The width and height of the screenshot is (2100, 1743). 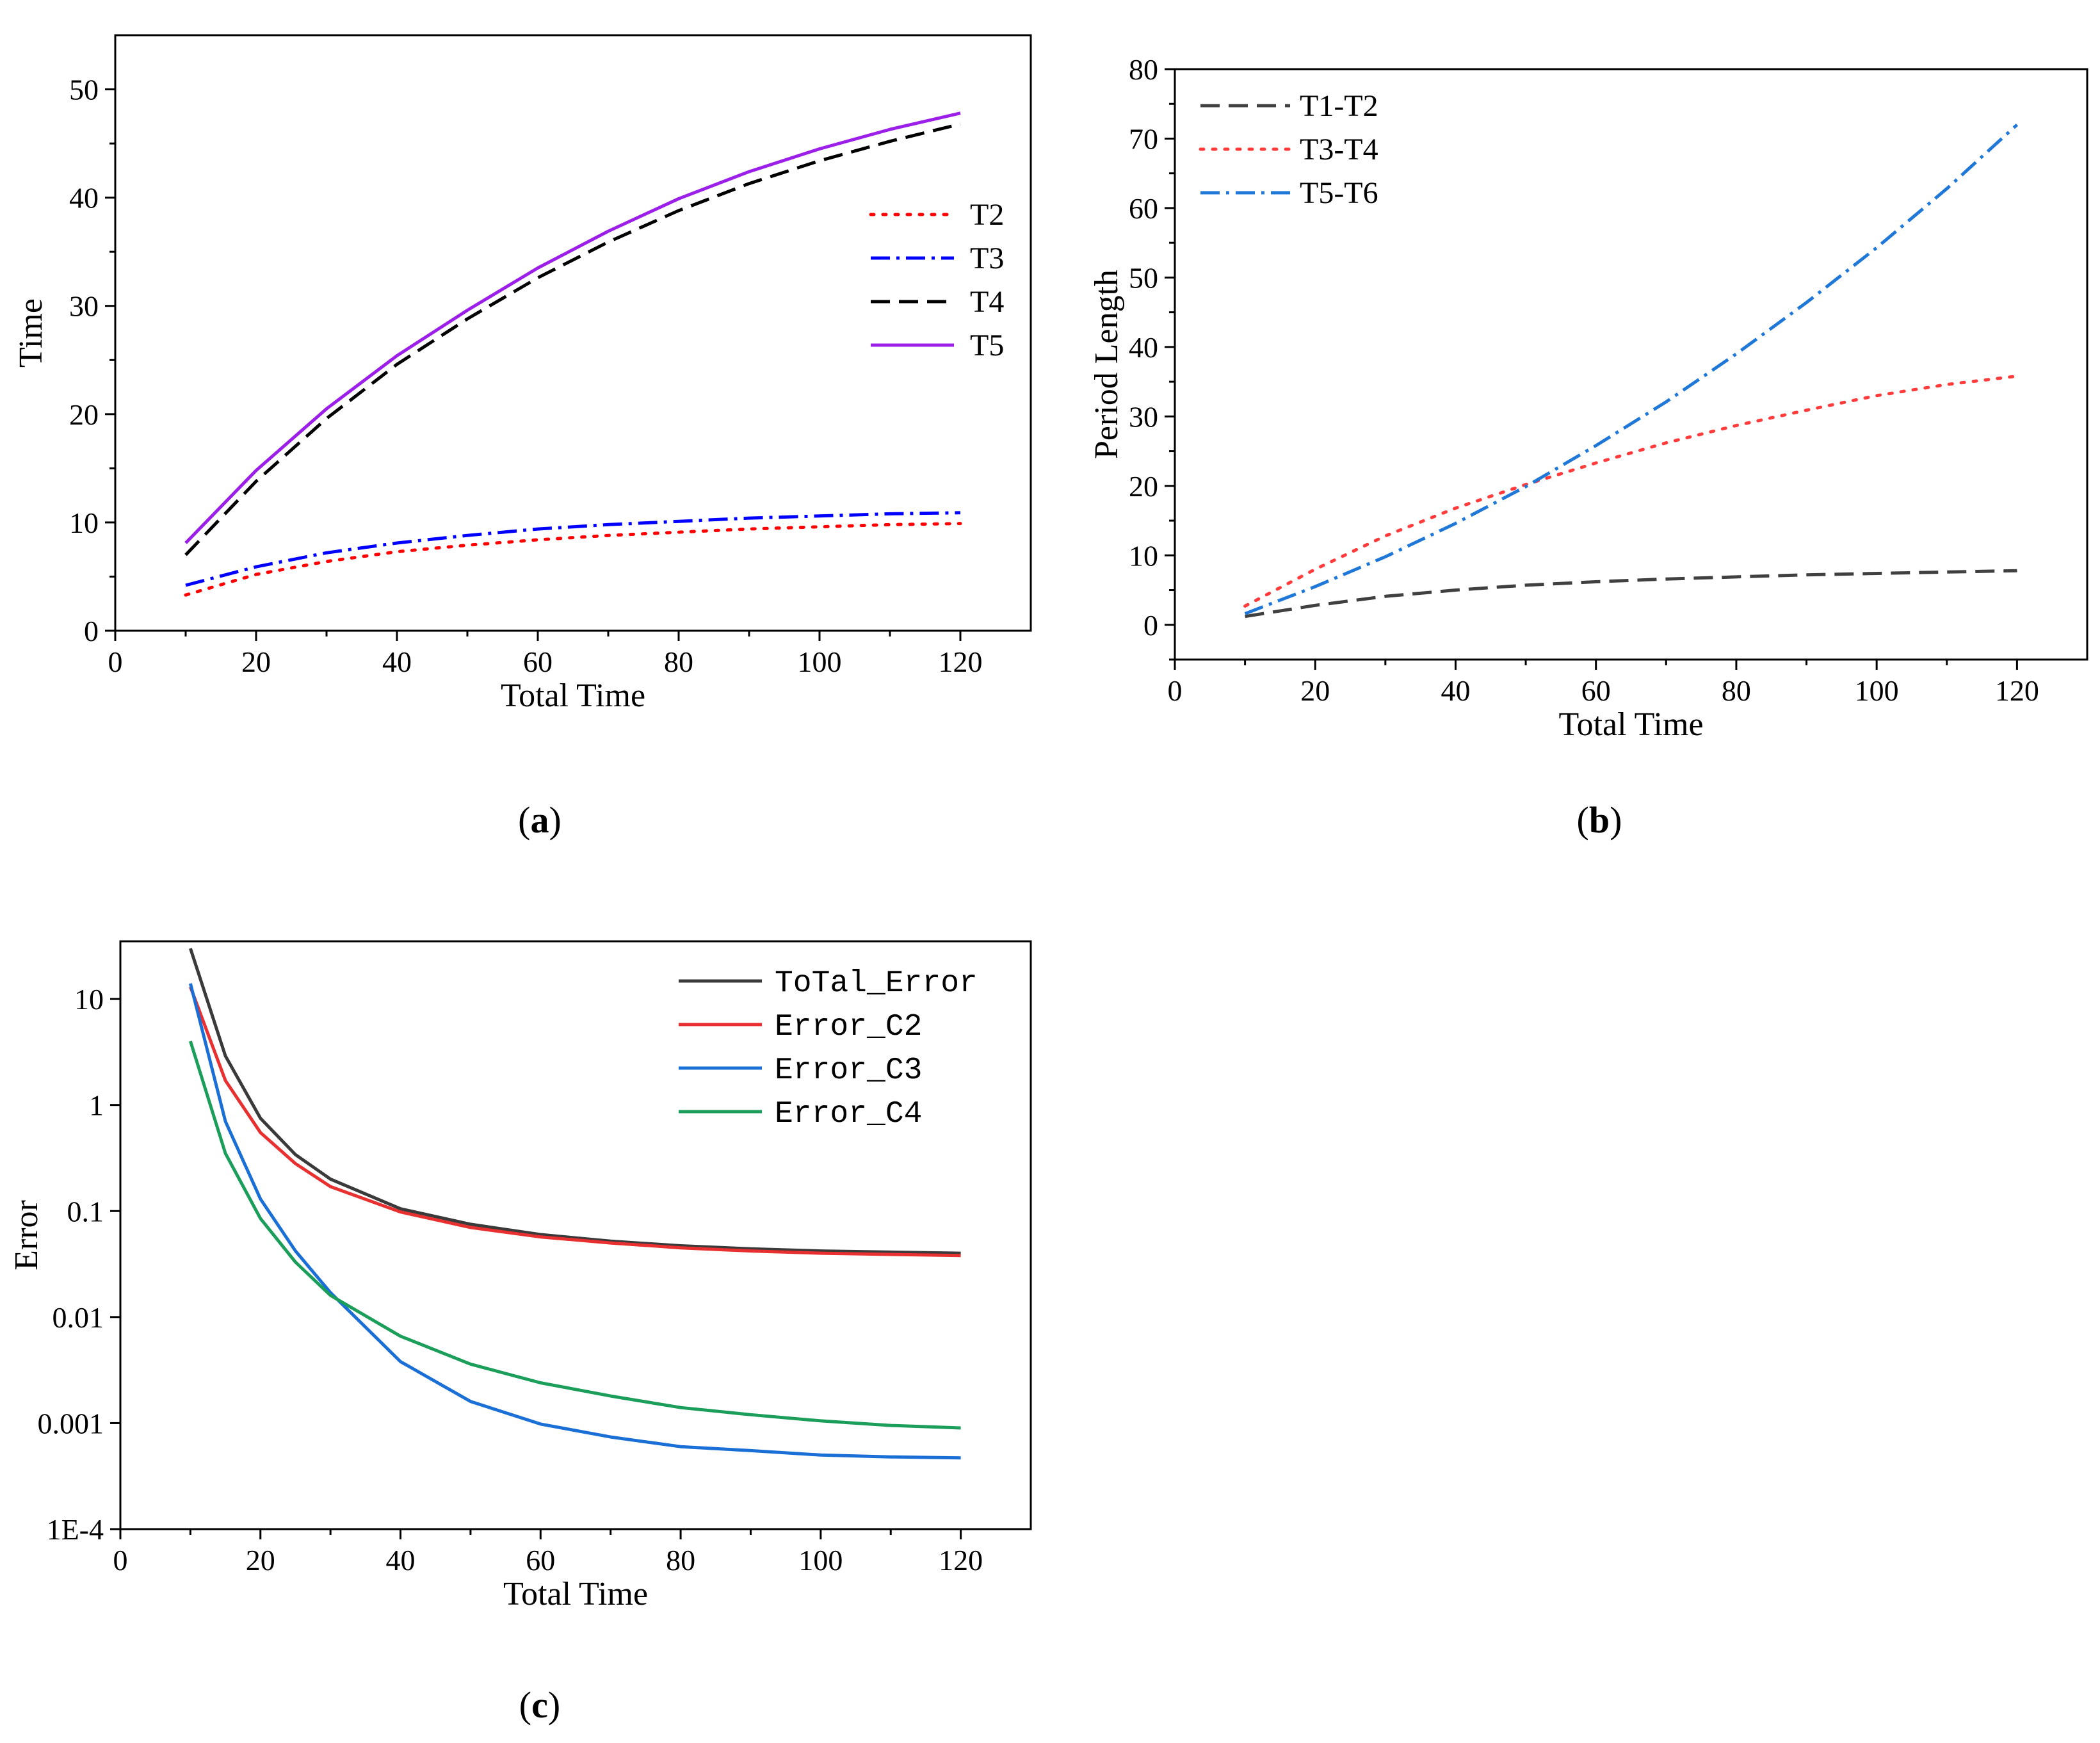 What do you see at coordinates (573, 559) in the screenshot?
I see `series-line-t2` at bounding box center [573, 559].